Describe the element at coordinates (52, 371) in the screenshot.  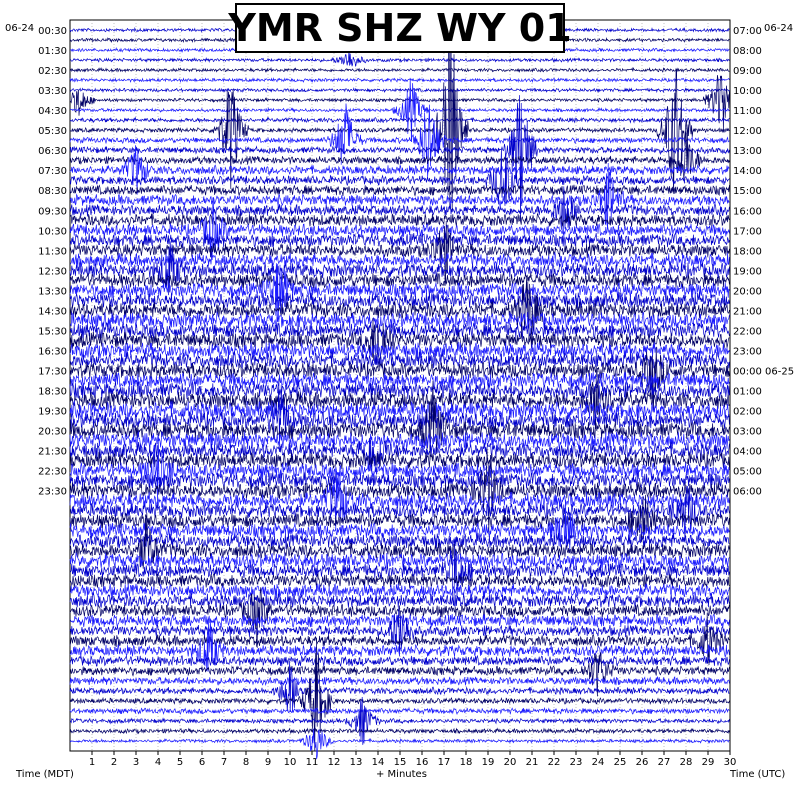
I see `left-time-label: 17:30` at that location.